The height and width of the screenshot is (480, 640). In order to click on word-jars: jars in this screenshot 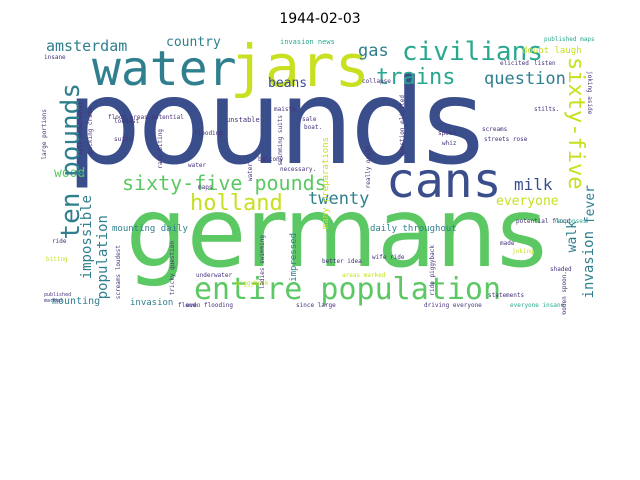, I will do `click(300, 67)`.